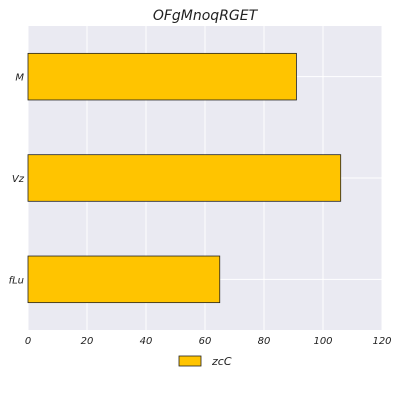 The width and height of the screenshot is (400, 400). Describe the element at coordinates (162, 76) in the screenshot. I see `bar-M` at that location.